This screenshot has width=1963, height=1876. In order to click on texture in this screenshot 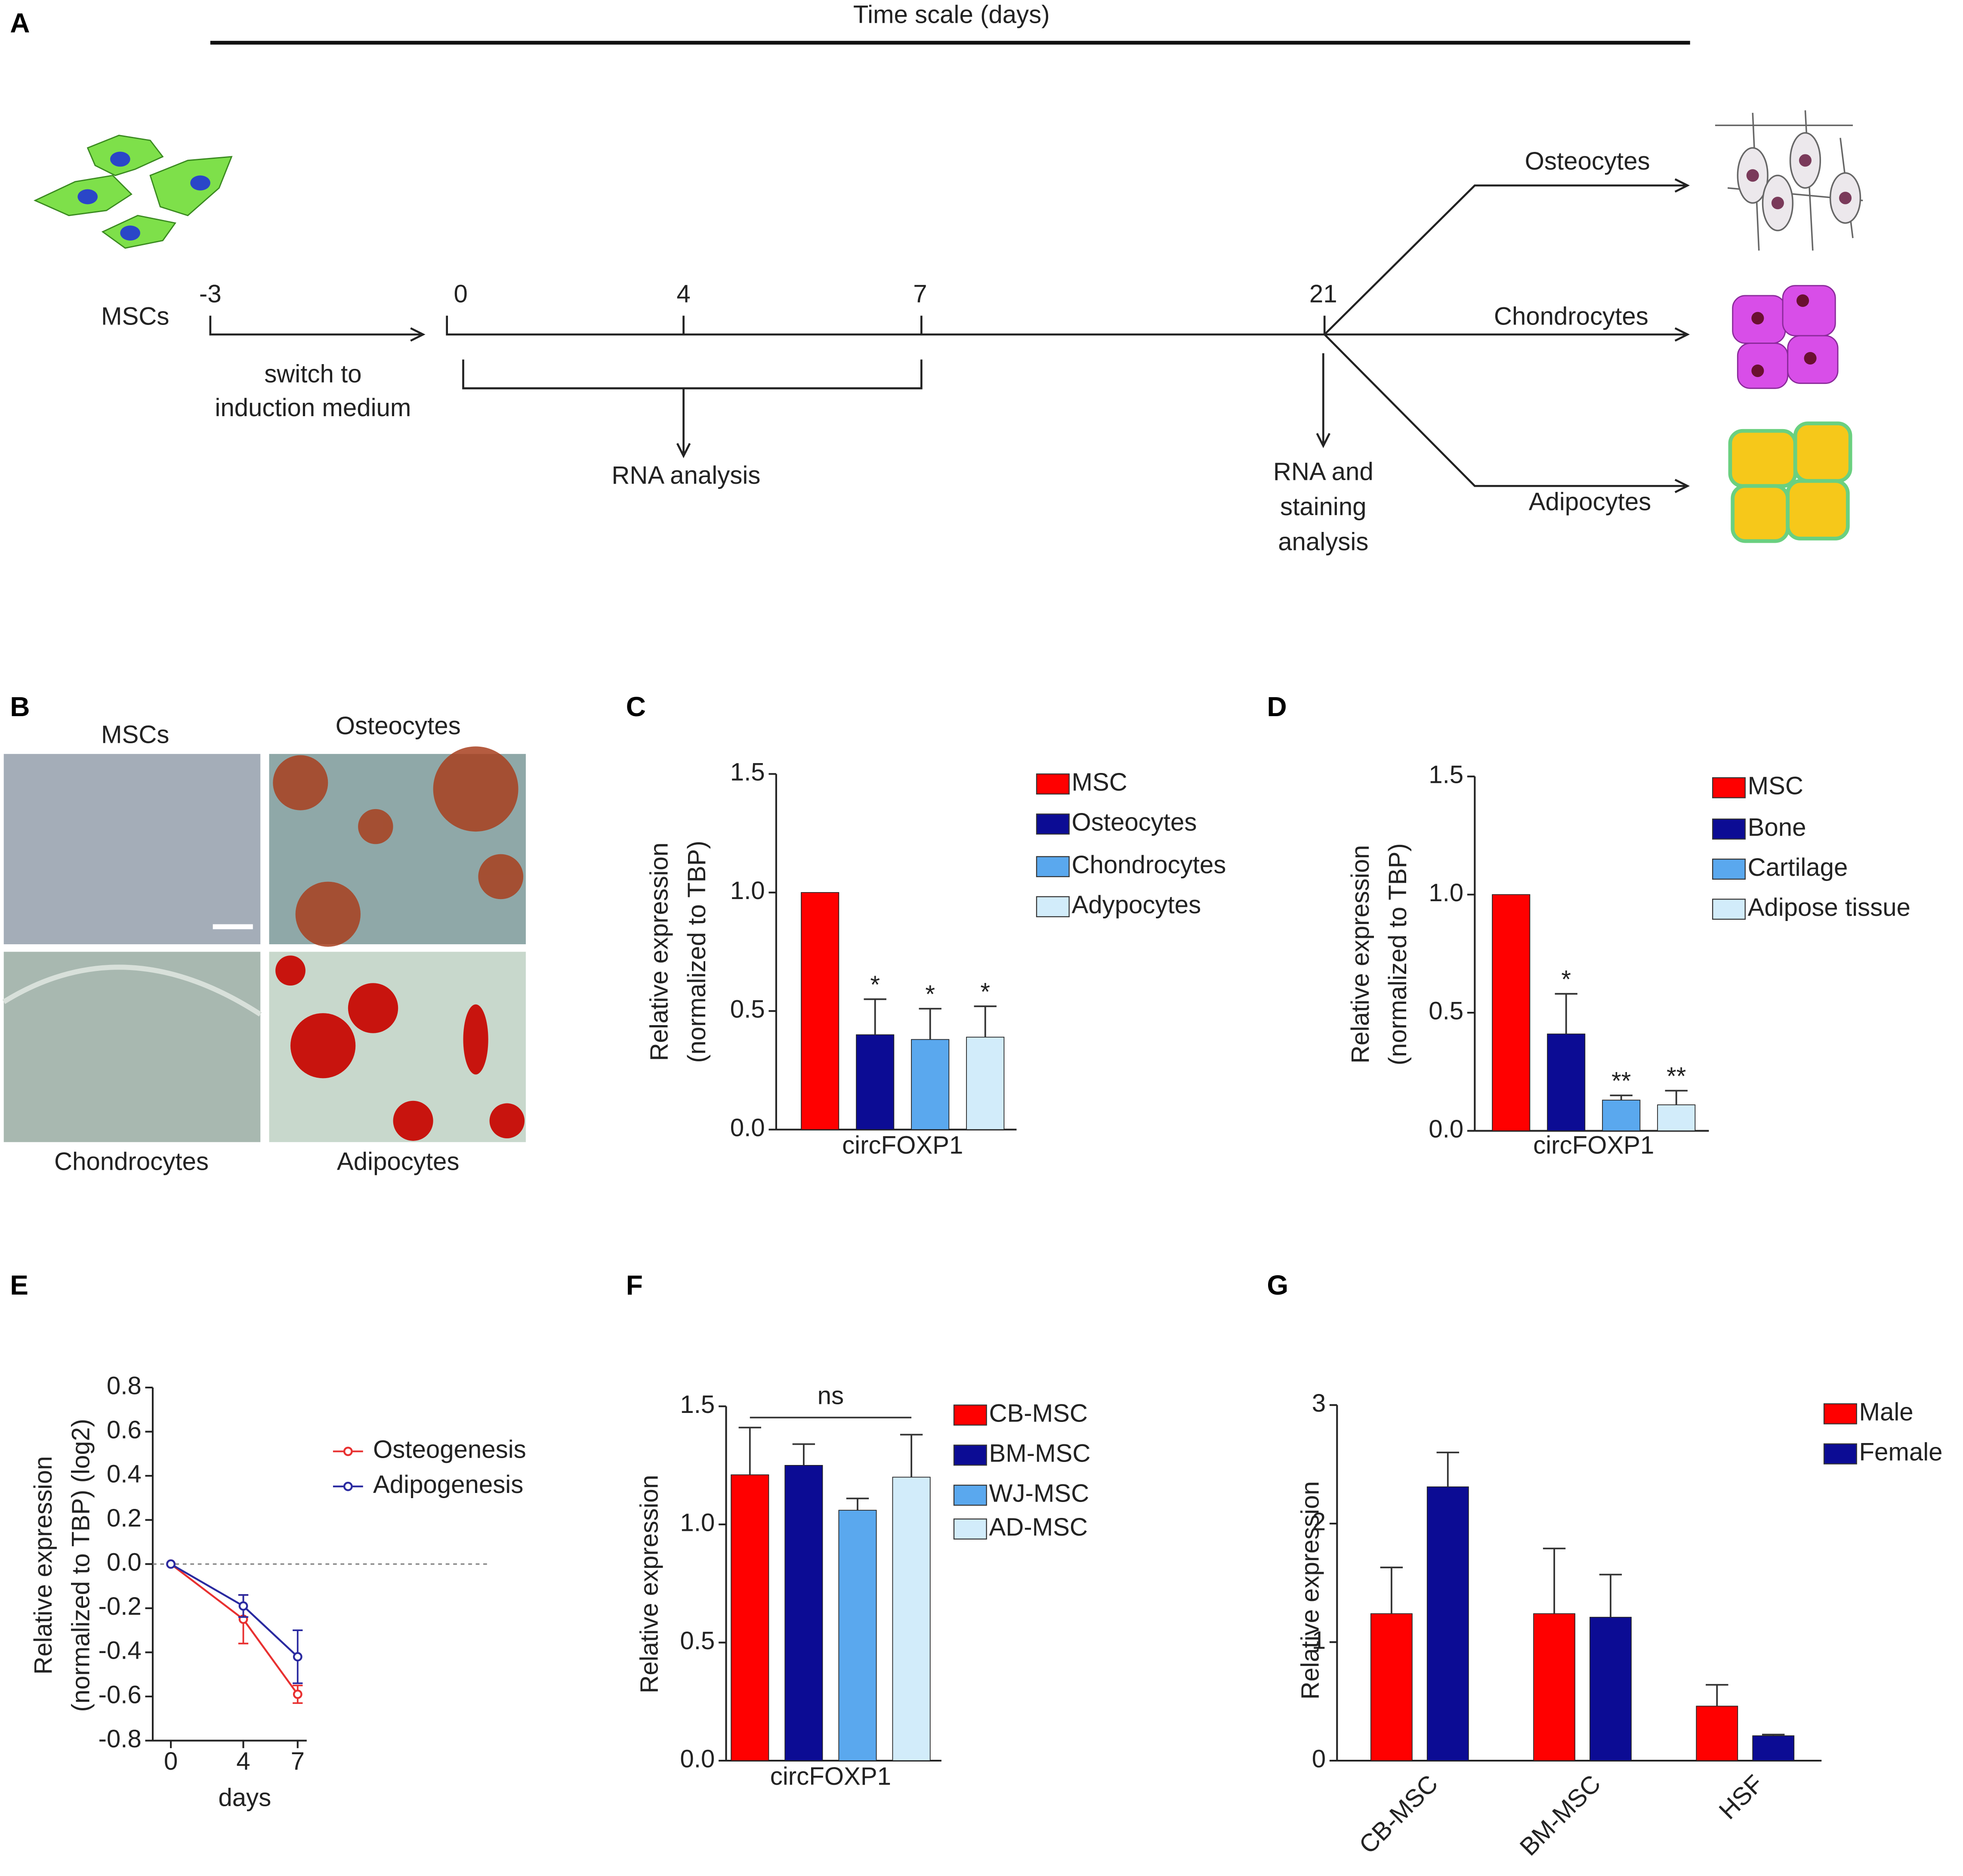, I will do `click(132, 990)`.